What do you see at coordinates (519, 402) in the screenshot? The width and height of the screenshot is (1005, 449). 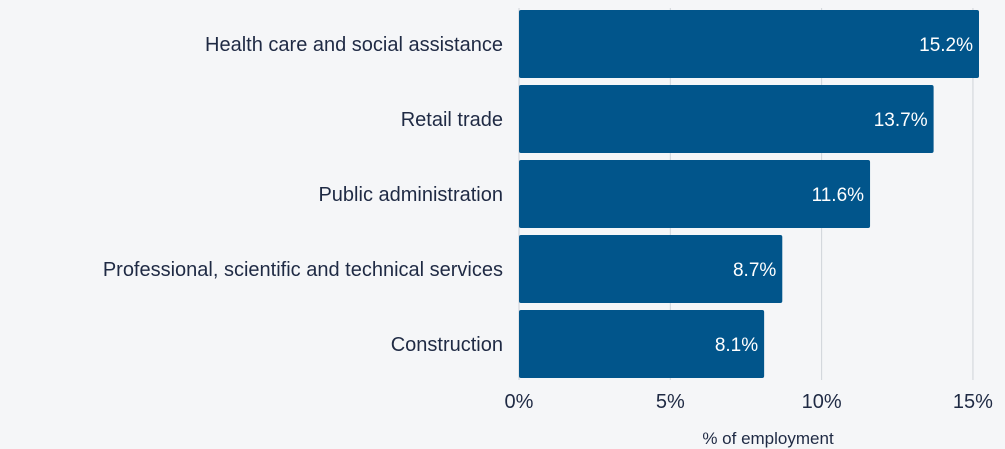 I see `x-tick-label: 0%` at bounding box center [519, 402].